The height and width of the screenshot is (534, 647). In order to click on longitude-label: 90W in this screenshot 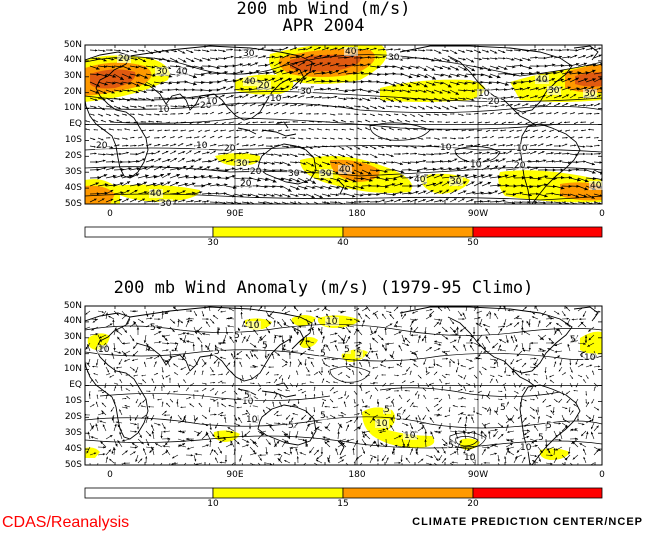, I will do `click(478, 214)`.